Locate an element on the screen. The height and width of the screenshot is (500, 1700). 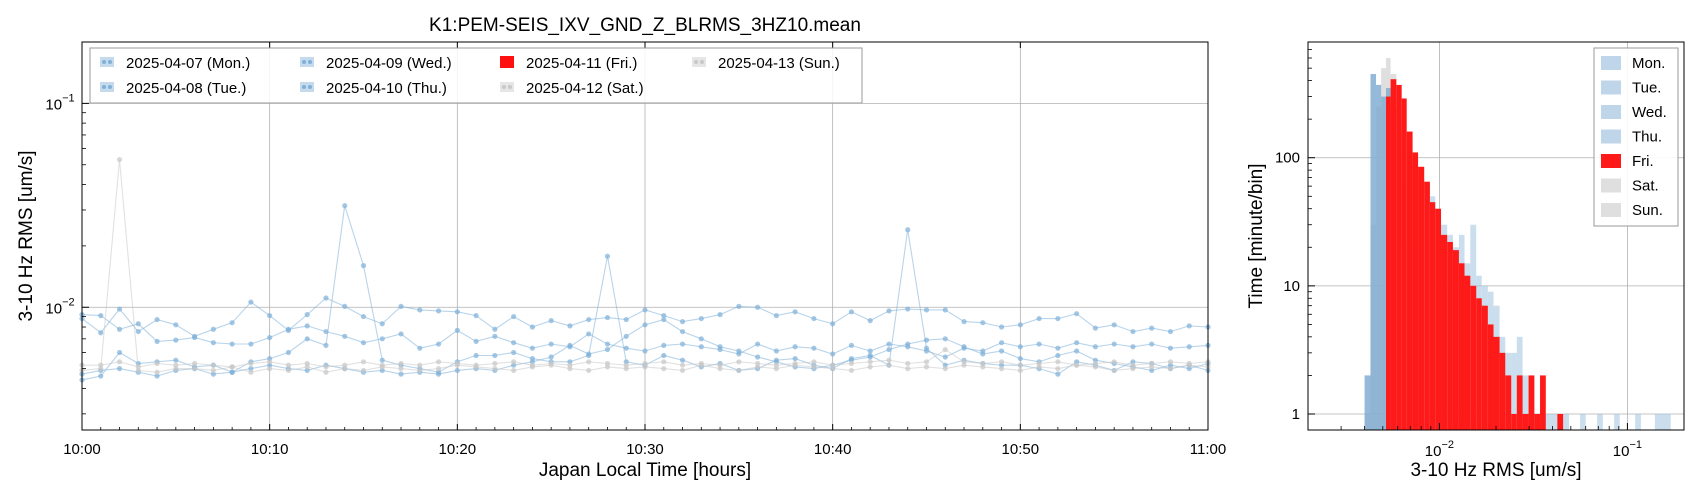
timeseries-legend-label: 2025-04-10 (Thu.) is located at coordinates (386, 88).